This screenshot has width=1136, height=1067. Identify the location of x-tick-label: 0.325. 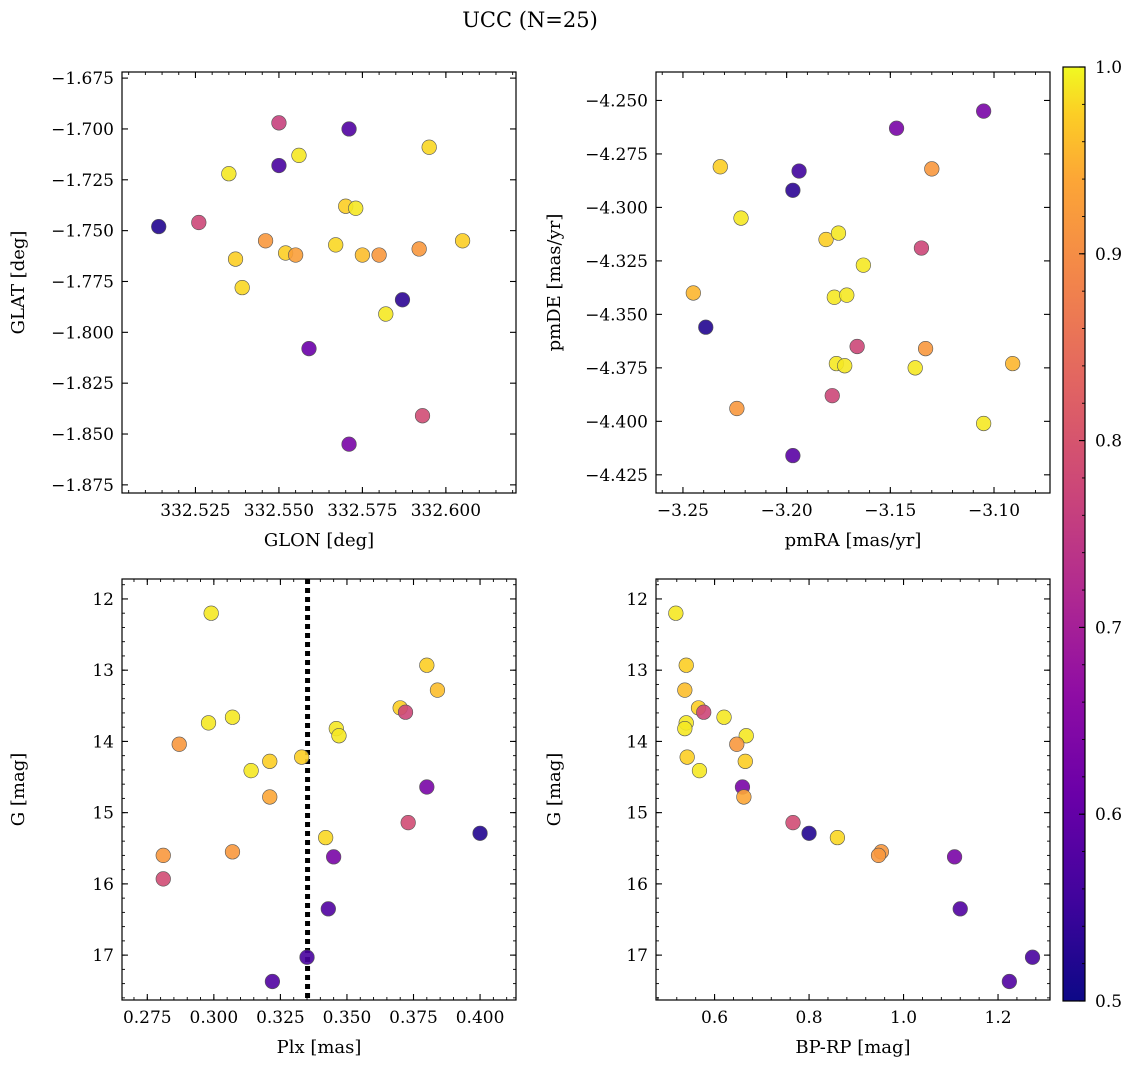
(280, 1018).